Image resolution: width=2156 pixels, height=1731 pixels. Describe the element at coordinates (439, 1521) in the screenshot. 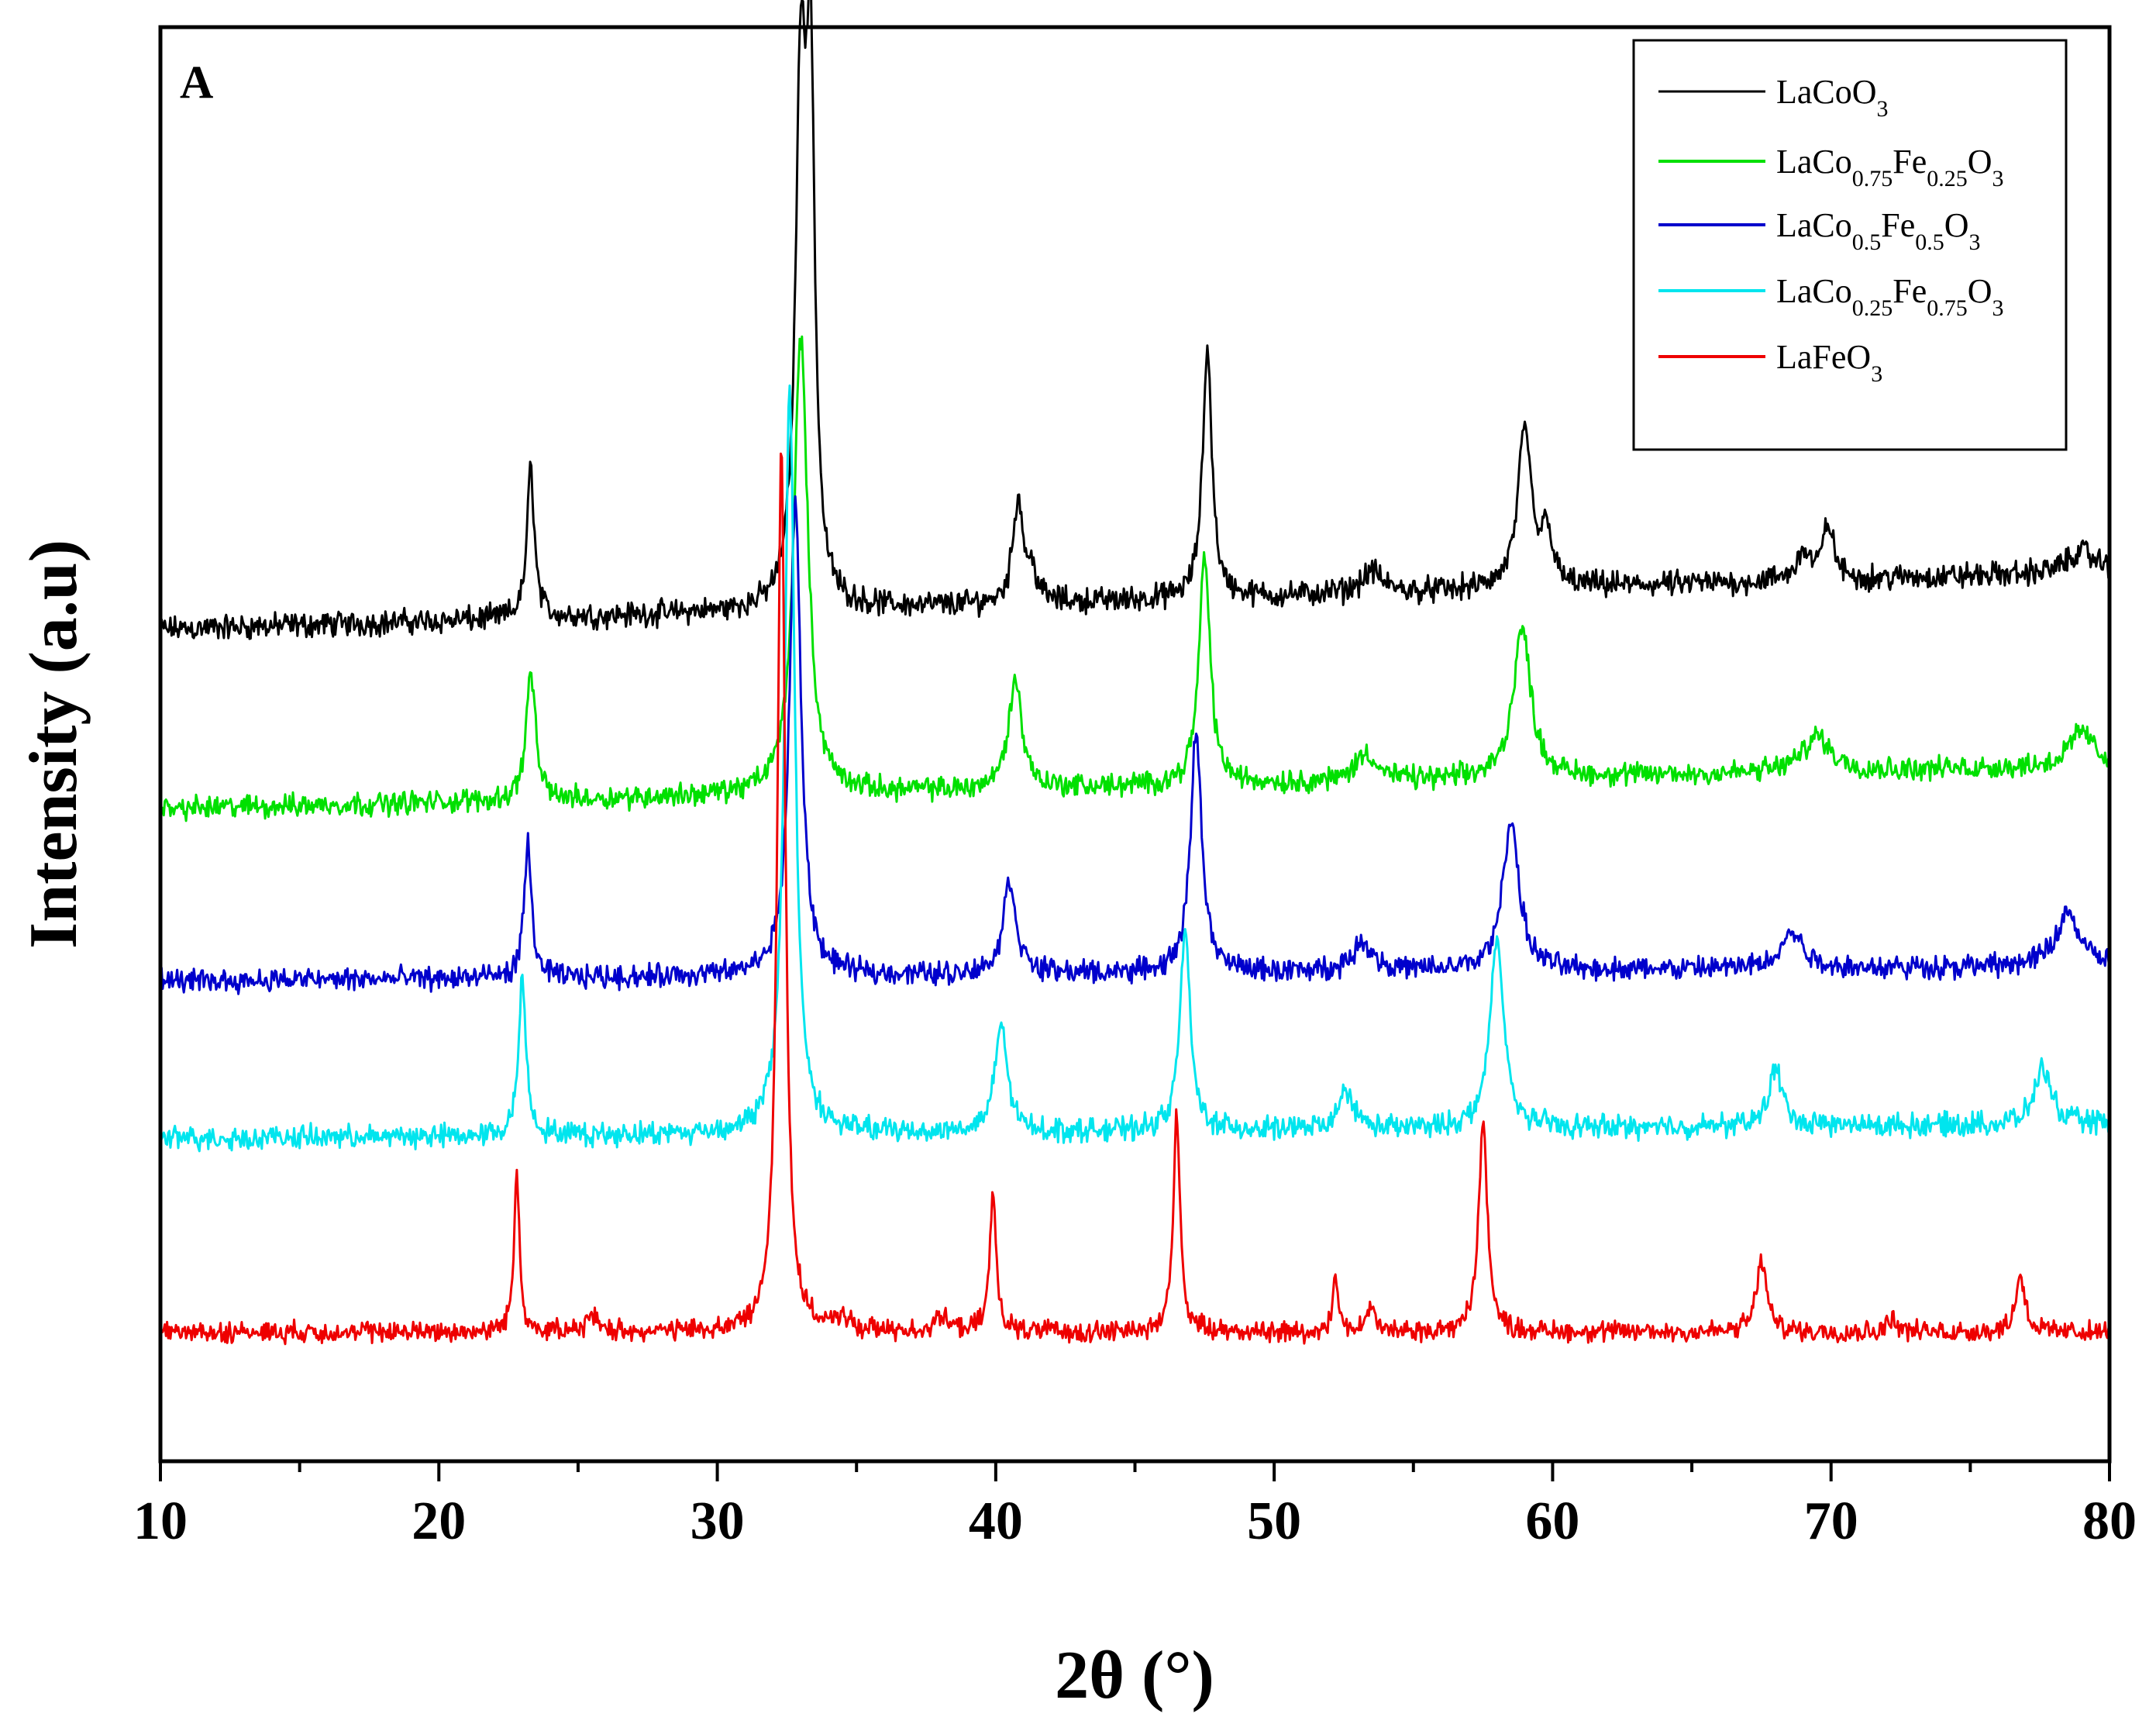

I see `x-tick-label: 20` at that location.